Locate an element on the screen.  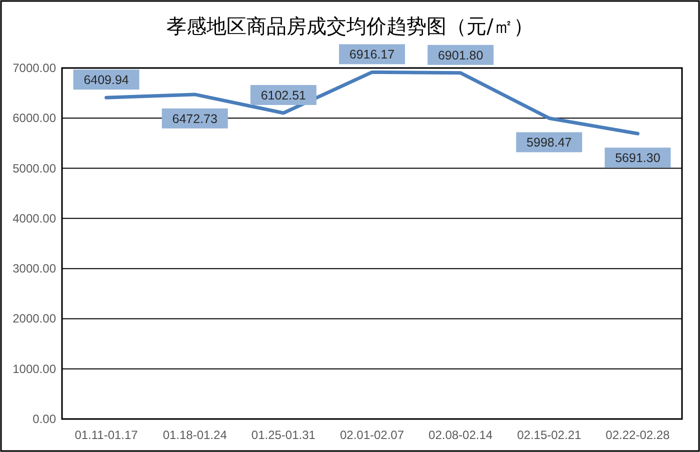
data-label: 6472.73 is located at coordinates (195, 119).